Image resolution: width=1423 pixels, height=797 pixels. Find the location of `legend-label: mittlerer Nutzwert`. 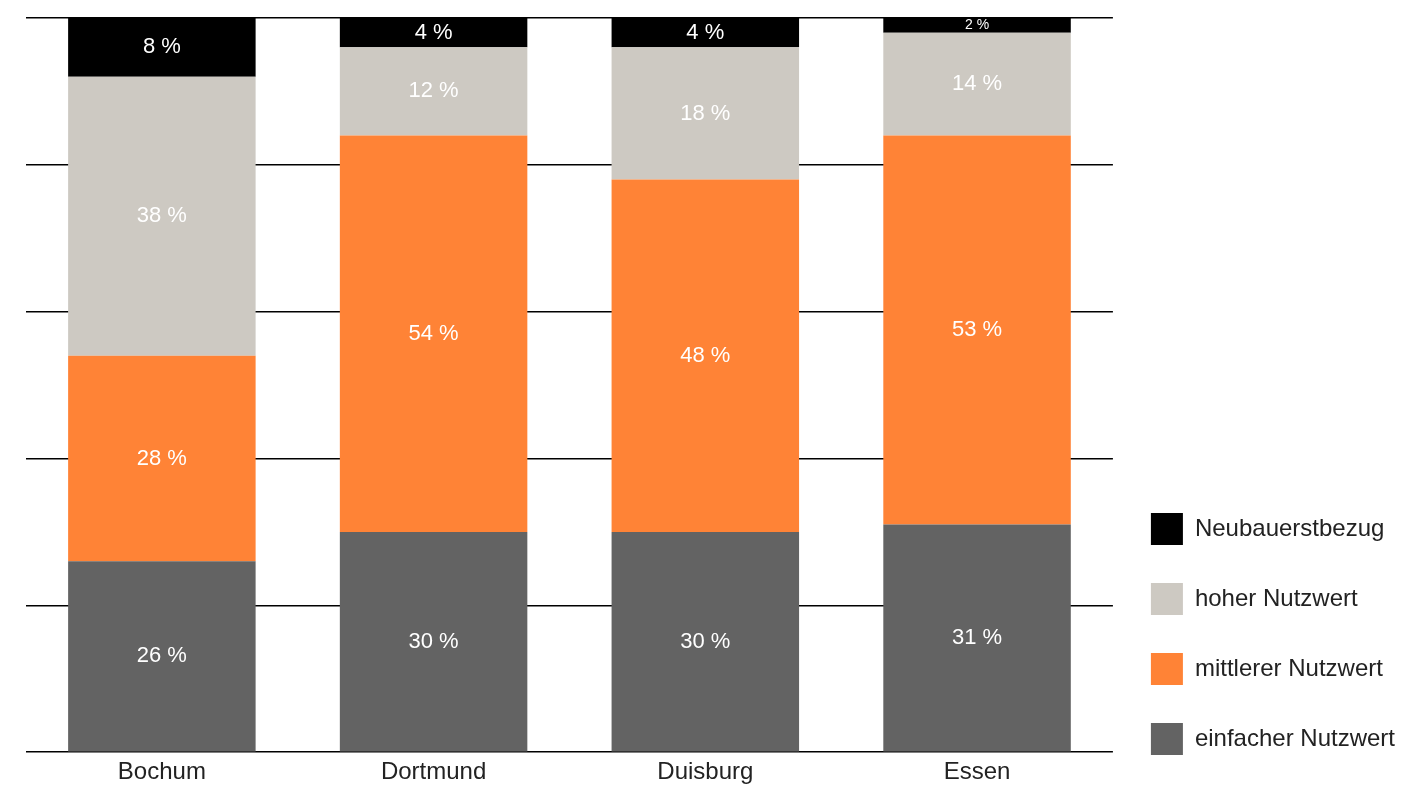

legend-label: mittlerer Nutzwert is located at coordinates (1289, 667).